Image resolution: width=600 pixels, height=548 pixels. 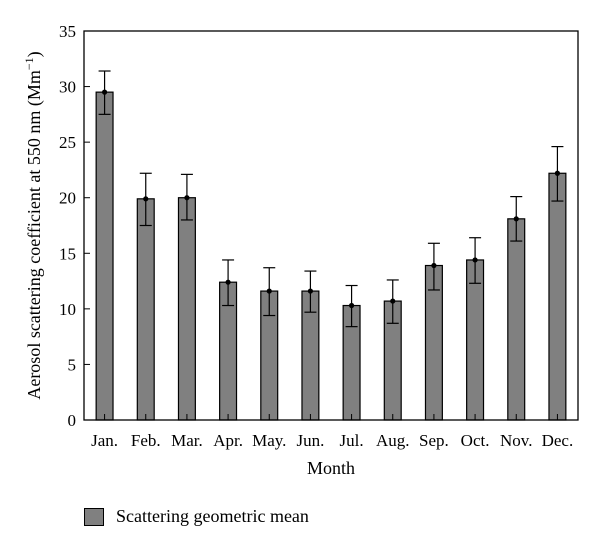 What do you see at coordinates (212, 516) in the screenshot?
I see `legend-label: Scattering geometric mean` at bounding box center [212, 516].